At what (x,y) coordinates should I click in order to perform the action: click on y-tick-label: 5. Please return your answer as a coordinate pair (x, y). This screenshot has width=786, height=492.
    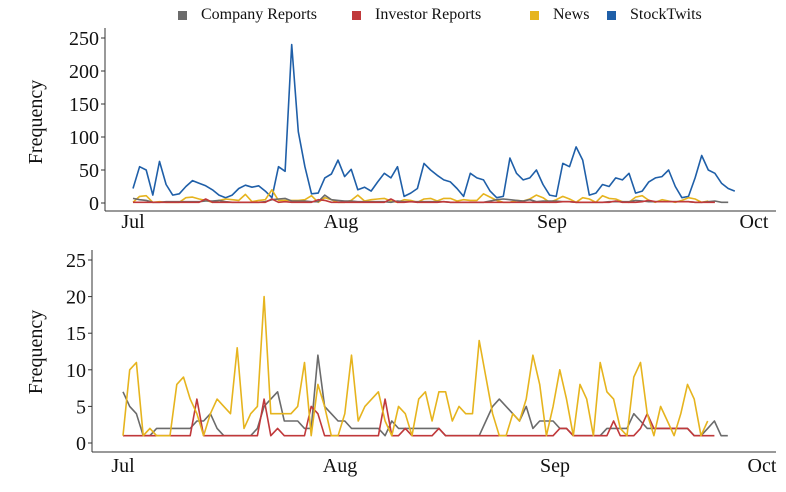
    Looking at the image, I should click on (81, 407).